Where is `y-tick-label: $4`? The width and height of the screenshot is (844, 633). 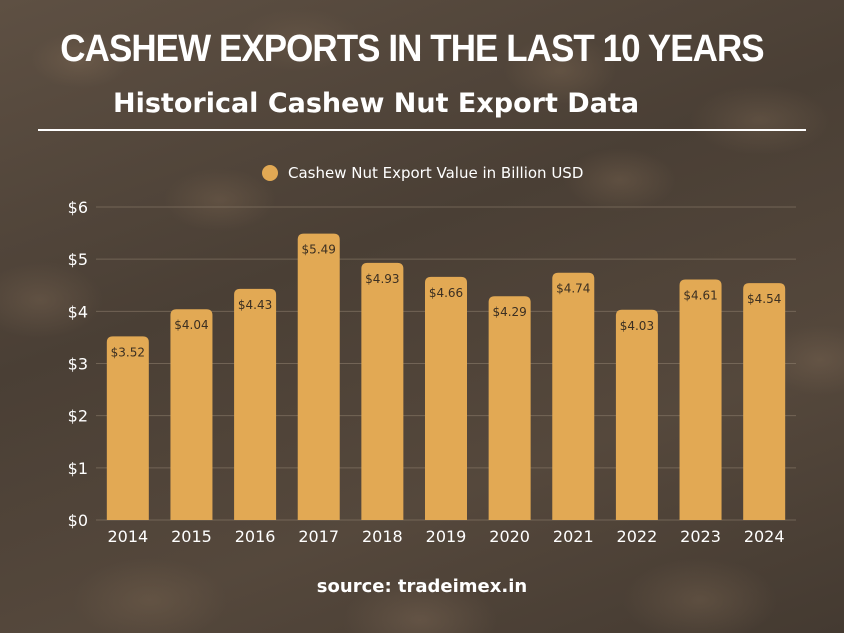 y-tick-label: $4 is located at coordinates (78, 311).